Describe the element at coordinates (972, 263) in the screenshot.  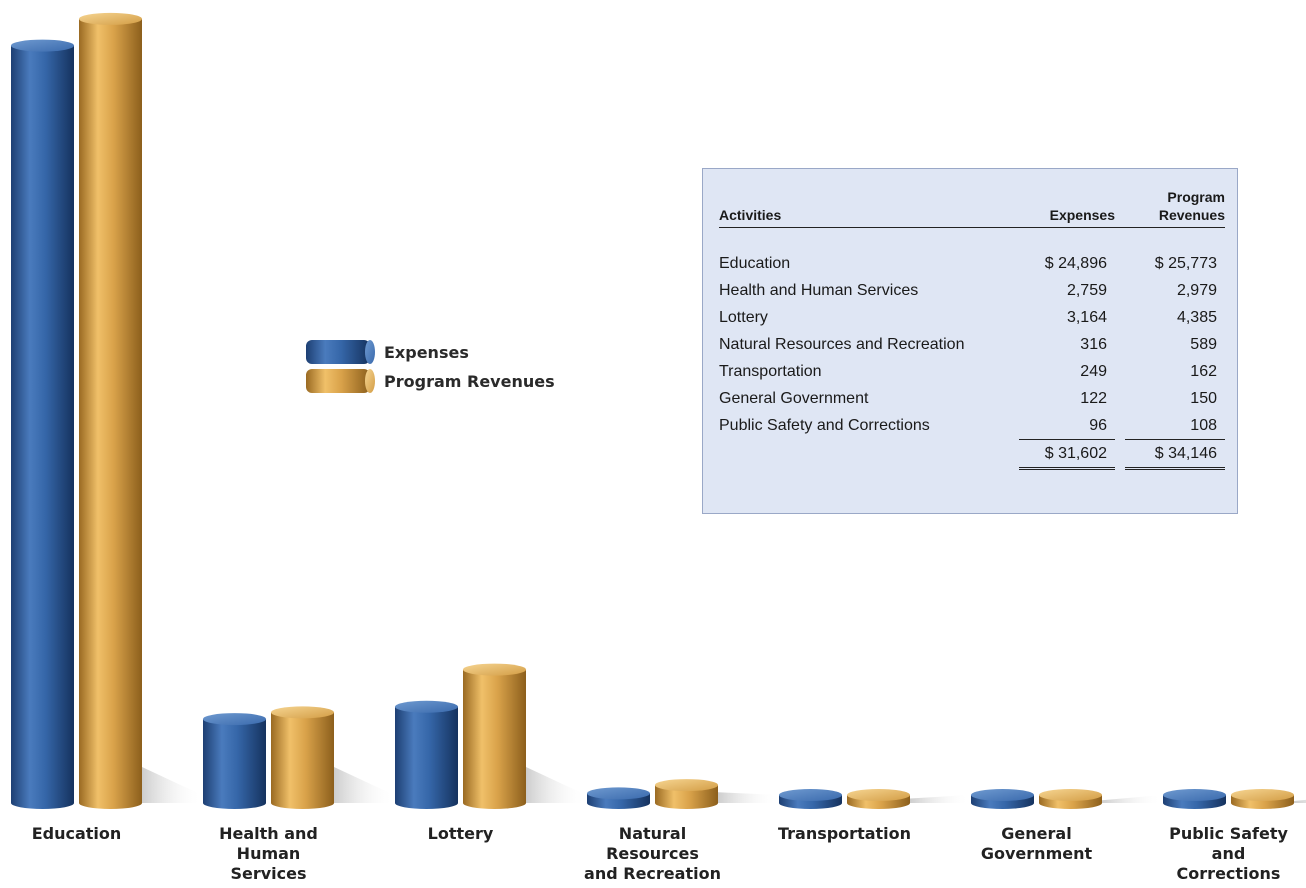
I see `table-row: Education $ 24,896 $ 25,773` at that location.